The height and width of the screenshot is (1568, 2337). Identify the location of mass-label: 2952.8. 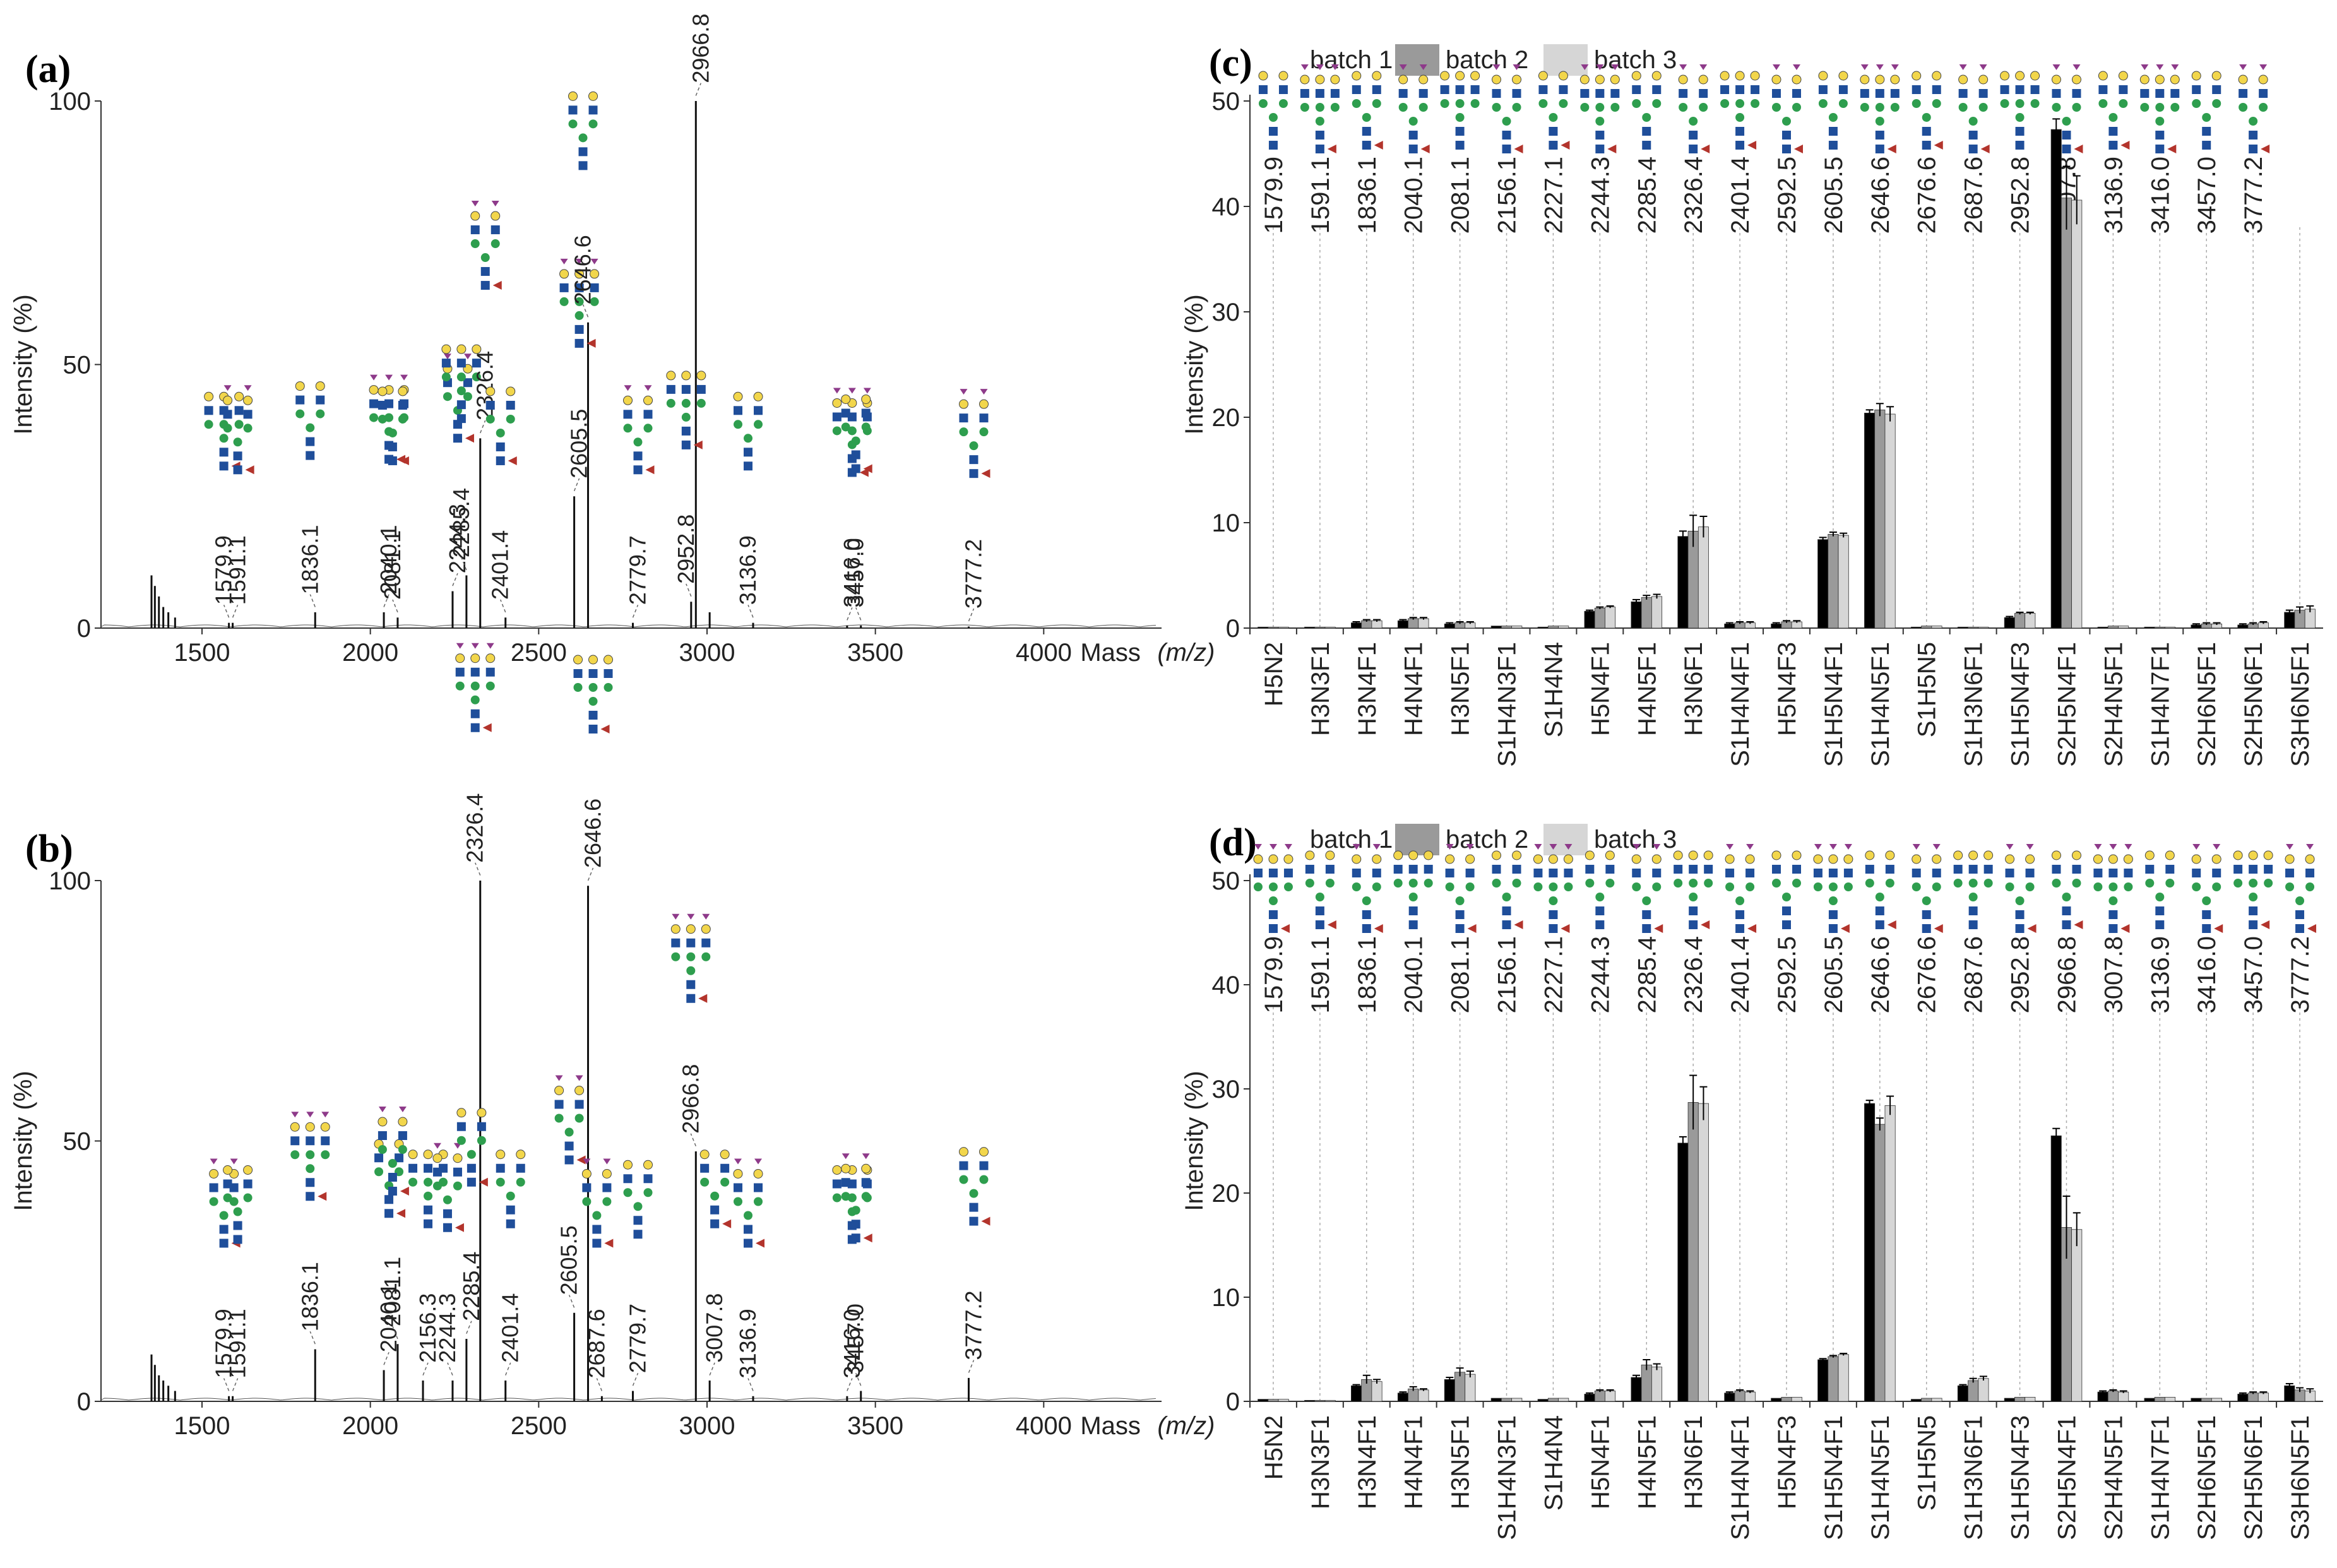
(2021, 195).